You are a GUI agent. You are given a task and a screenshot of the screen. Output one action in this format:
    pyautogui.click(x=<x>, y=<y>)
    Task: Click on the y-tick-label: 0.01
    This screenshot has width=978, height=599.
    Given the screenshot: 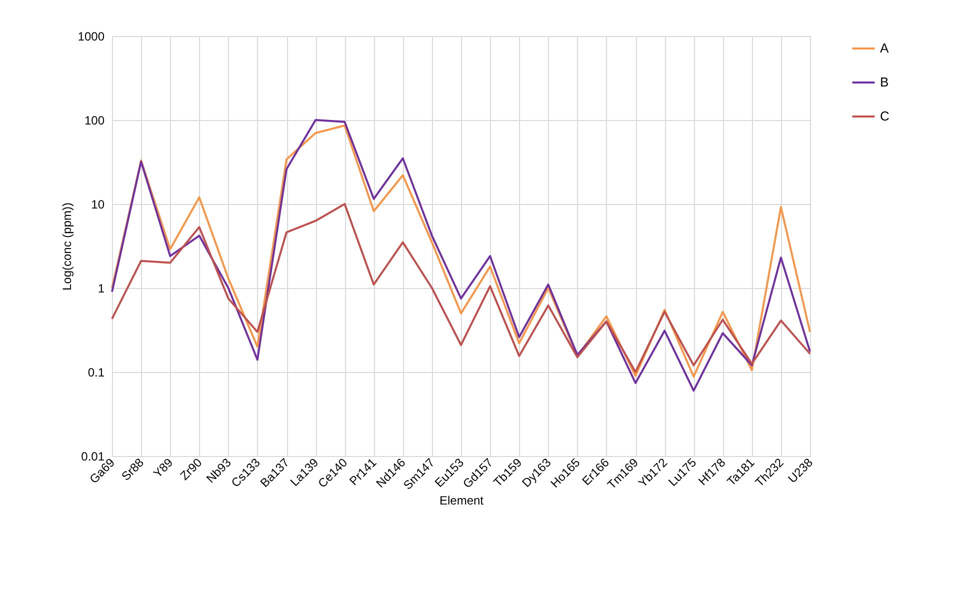 What is the action you would take?
    pyautogui.click(x=93, y=457)
    